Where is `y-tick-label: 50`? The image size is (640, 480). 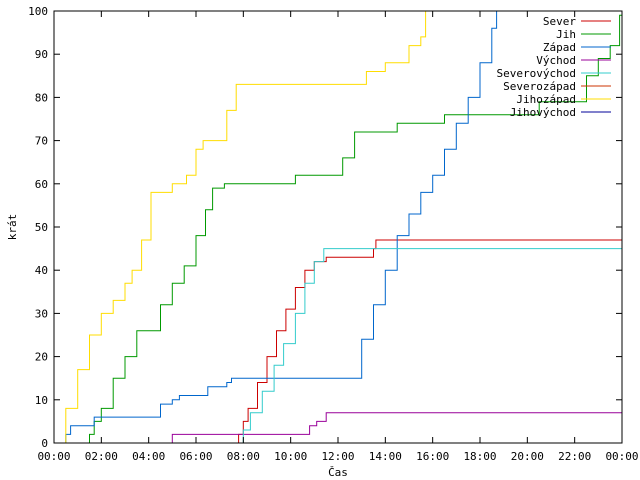 y-tick-label: 50 is located at coordinates (41, 227).